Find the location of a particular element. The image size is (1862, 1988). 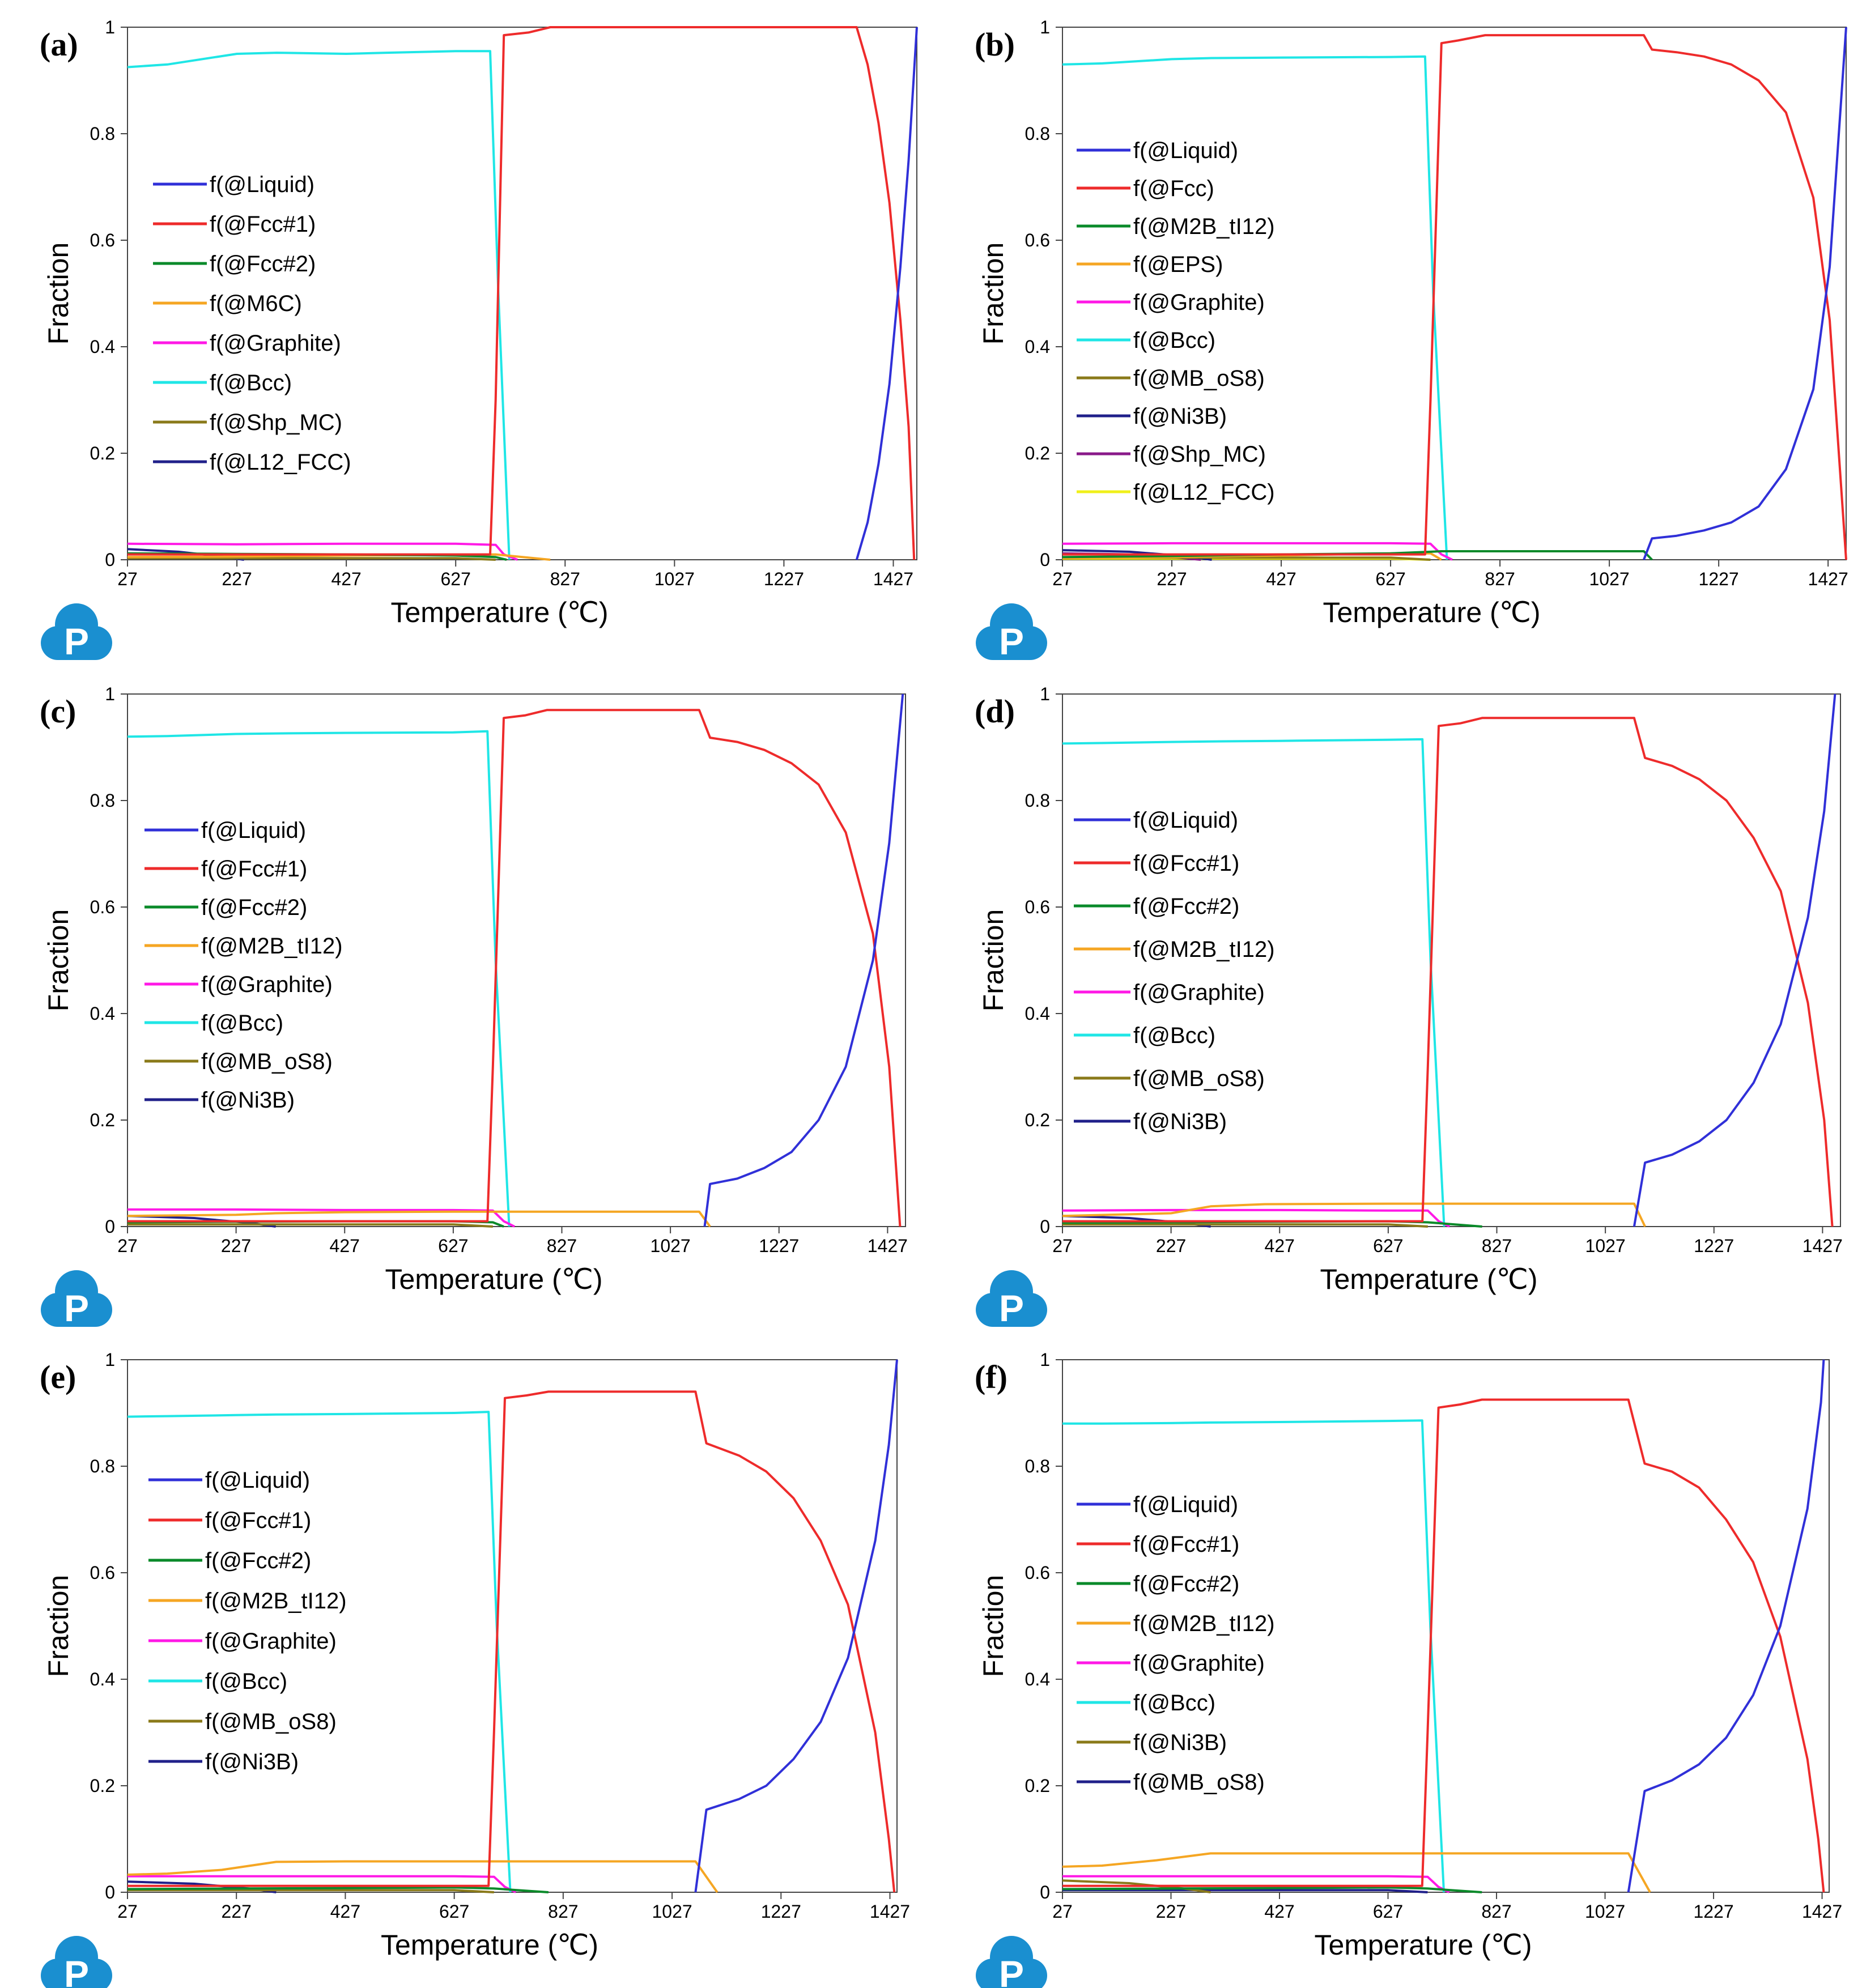

x-axis-title: Temperature (℃) is located at coordinates (499, 612).